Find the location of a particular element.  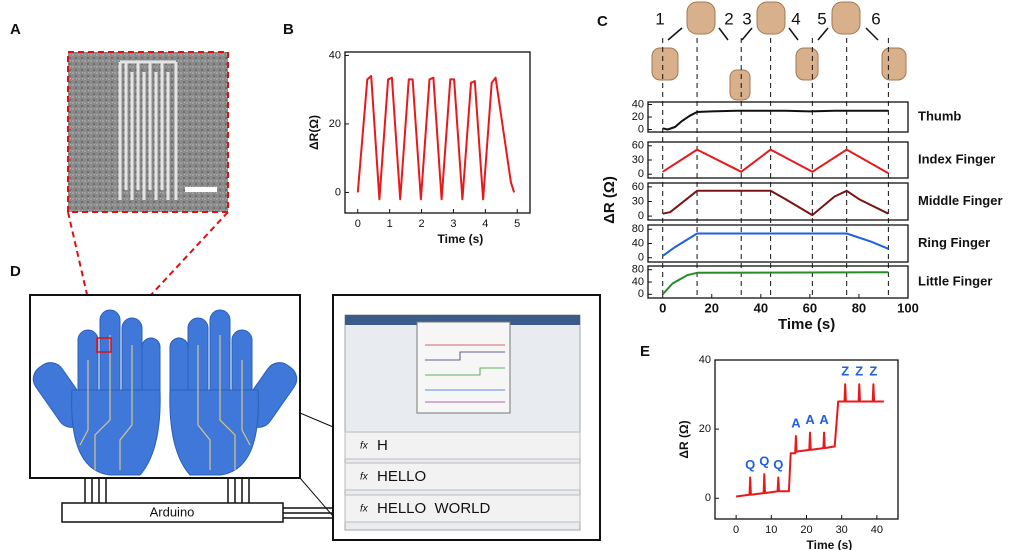

y-axis-label: ΔR(Ω) is located at coordinates (314, 132).